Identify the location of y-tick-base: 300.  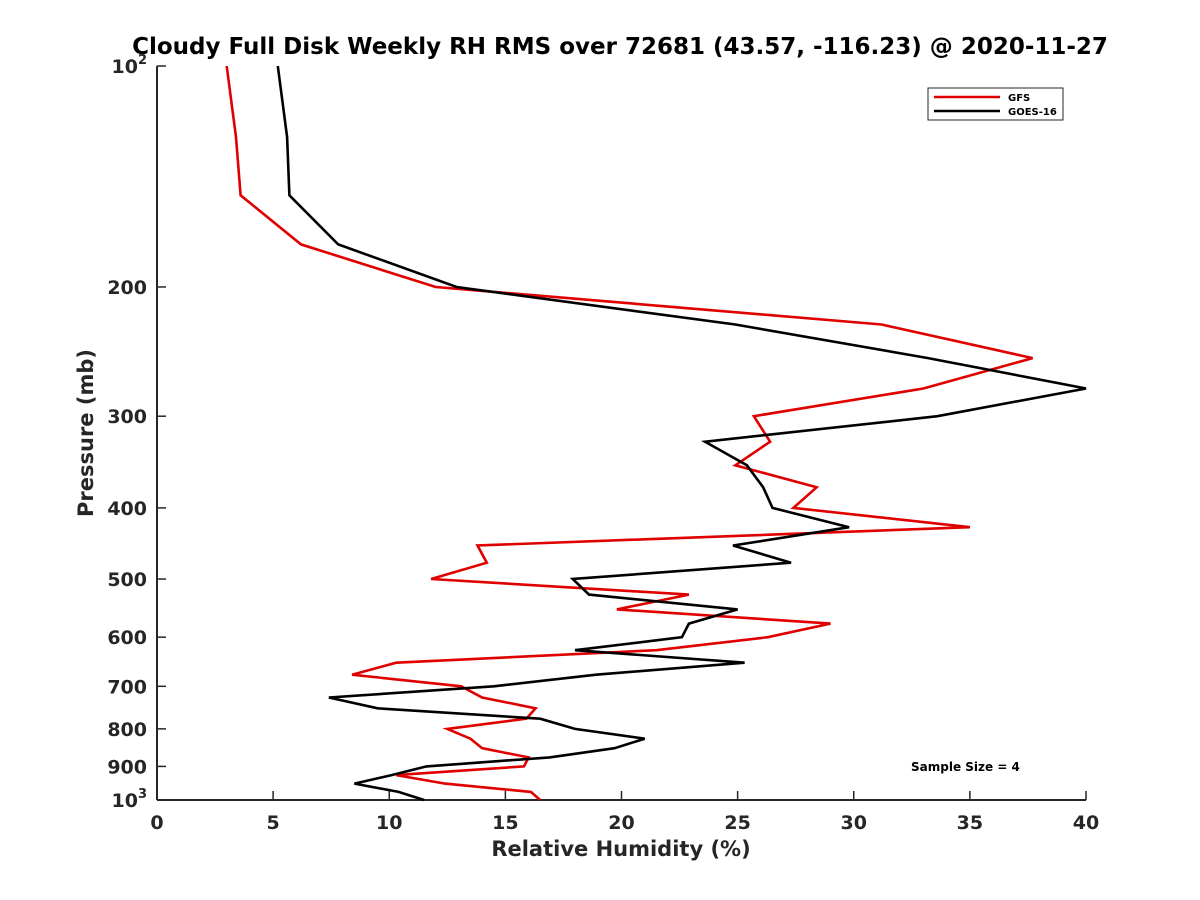
(127, 417).